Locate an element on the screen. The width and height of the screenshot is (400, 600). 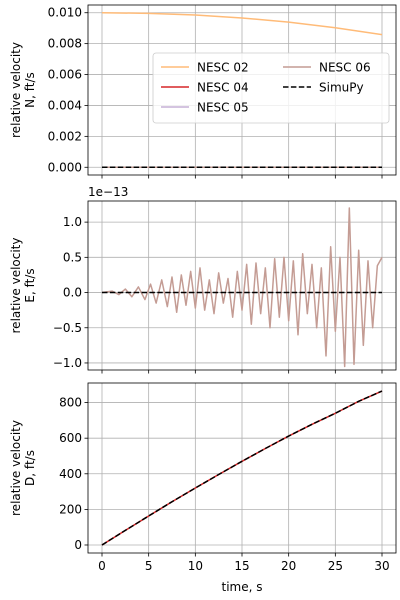
legend-label: NESC 06 is located at coordinates (345, 68).